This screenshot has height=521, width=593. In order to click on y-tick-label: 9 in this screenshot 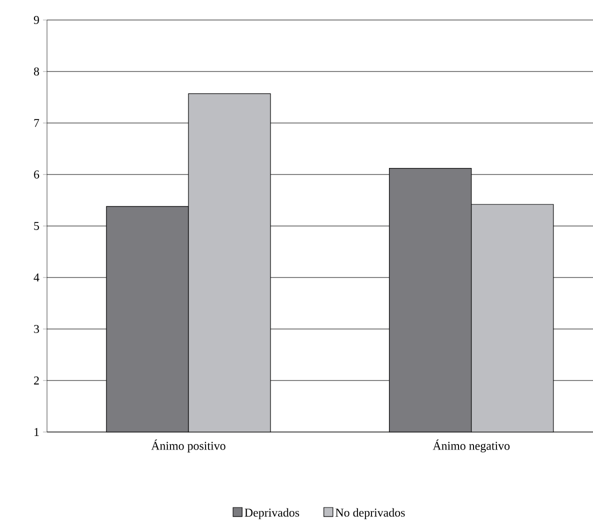, I will do `click(36, 20)`.